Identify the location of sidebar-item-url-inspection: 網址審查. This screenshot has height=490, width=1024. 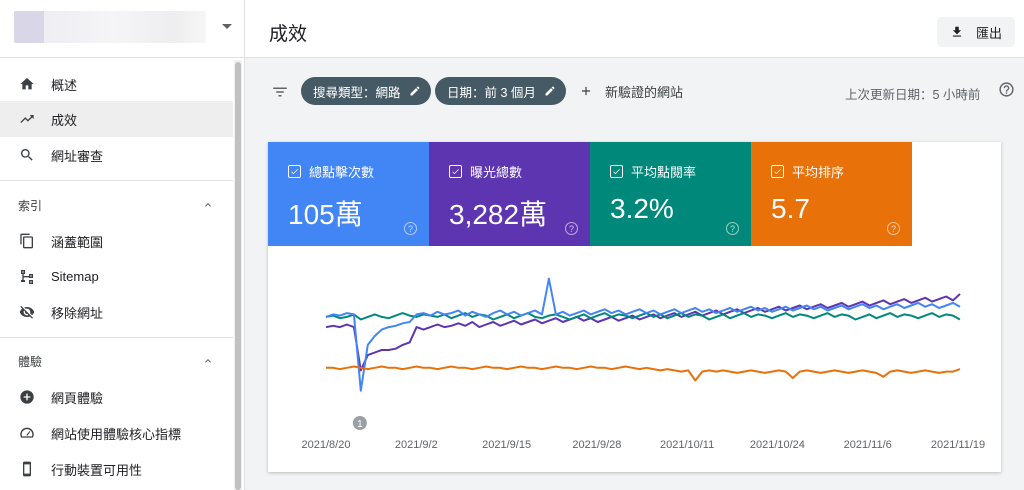
(116, 155).